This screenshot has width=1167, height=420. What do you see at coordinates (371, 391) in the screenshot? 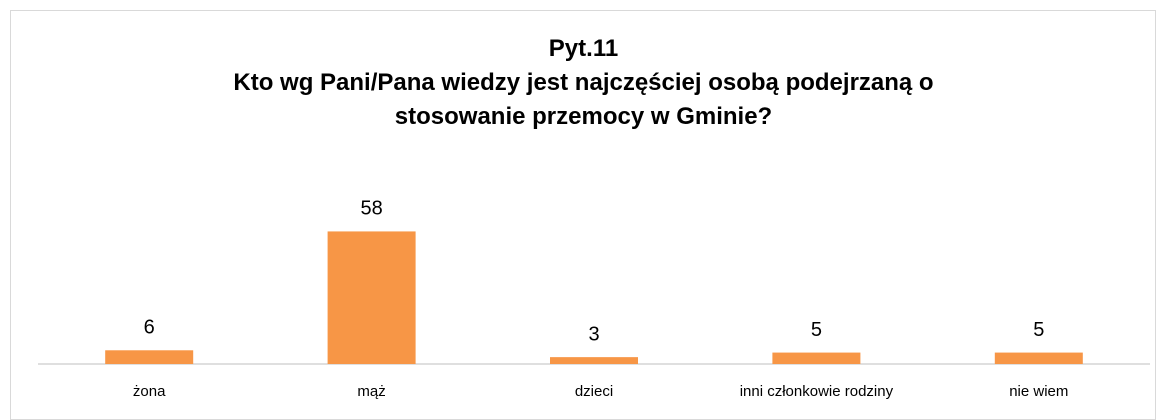
I see `x-tick-label: mąż` at bounding box center [371, 391].